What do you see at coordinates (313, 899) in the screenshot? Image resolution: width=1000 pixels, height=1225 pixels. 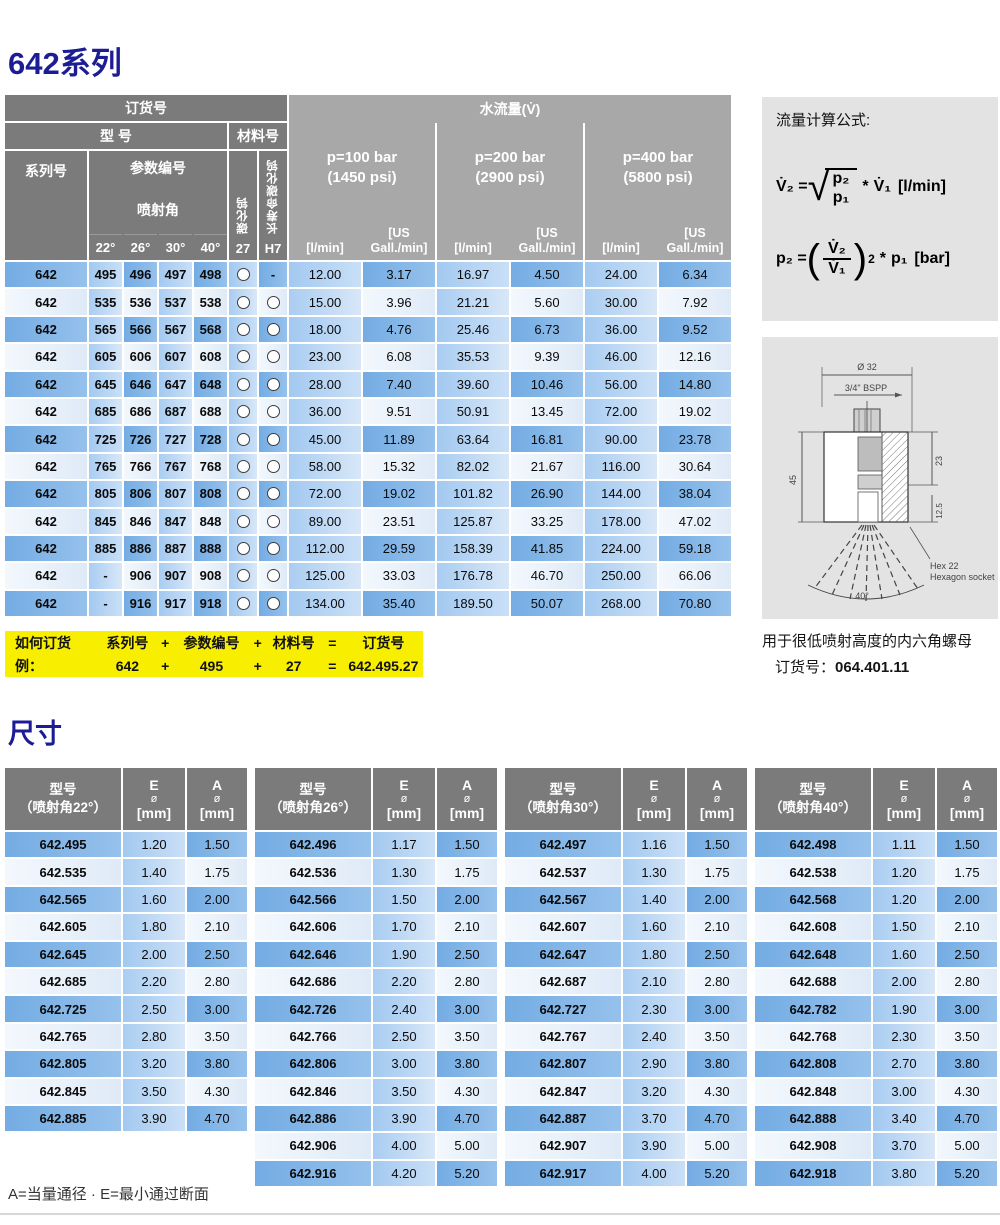 I see `model-cell: 642.566` at bounding box center [313, 899].